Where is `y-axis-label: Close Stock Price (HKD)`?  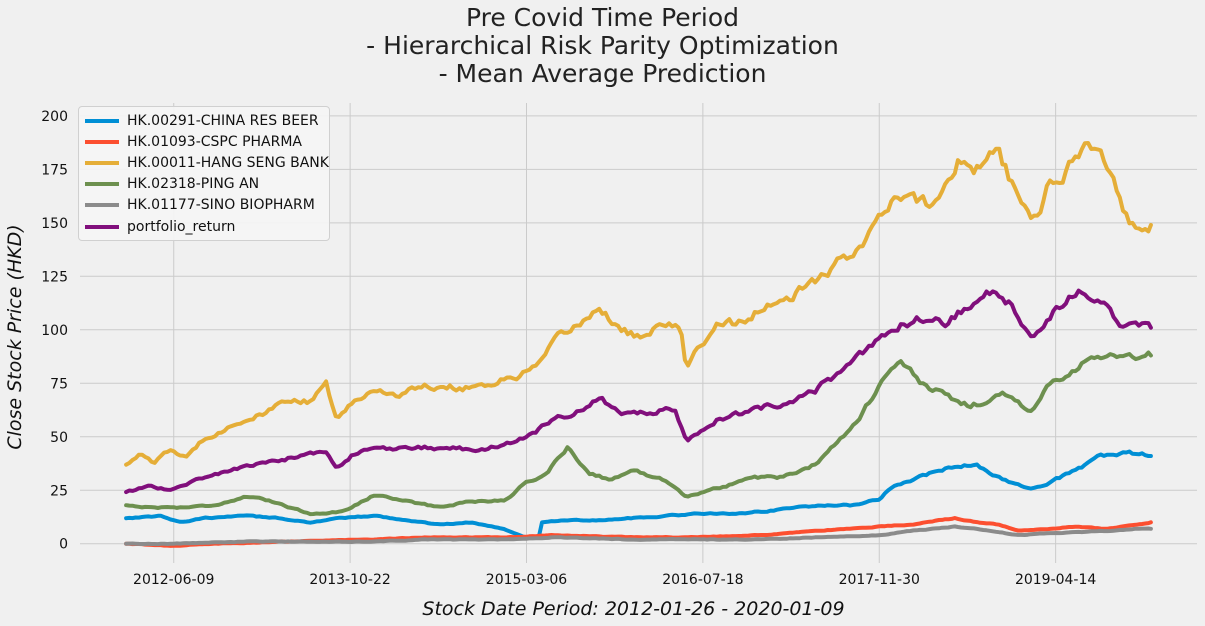 y-axis-label: Close Stock Price (HKD) is located at coordinates (15, 336).